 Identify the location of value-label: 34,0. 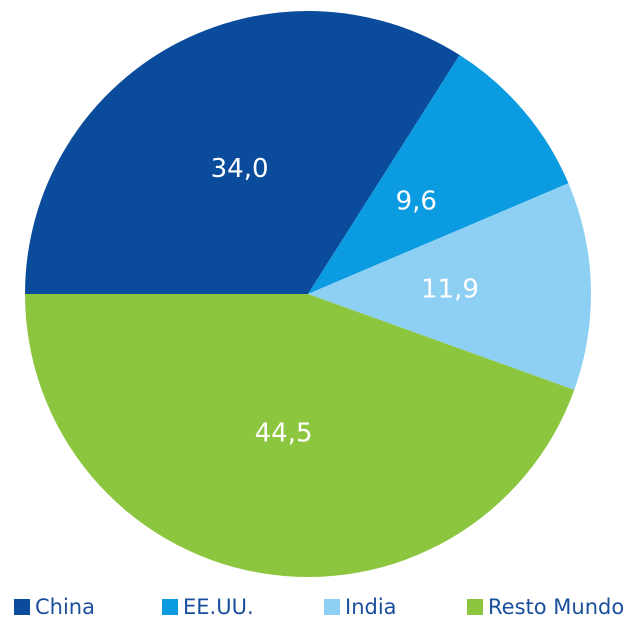
(240, 169).